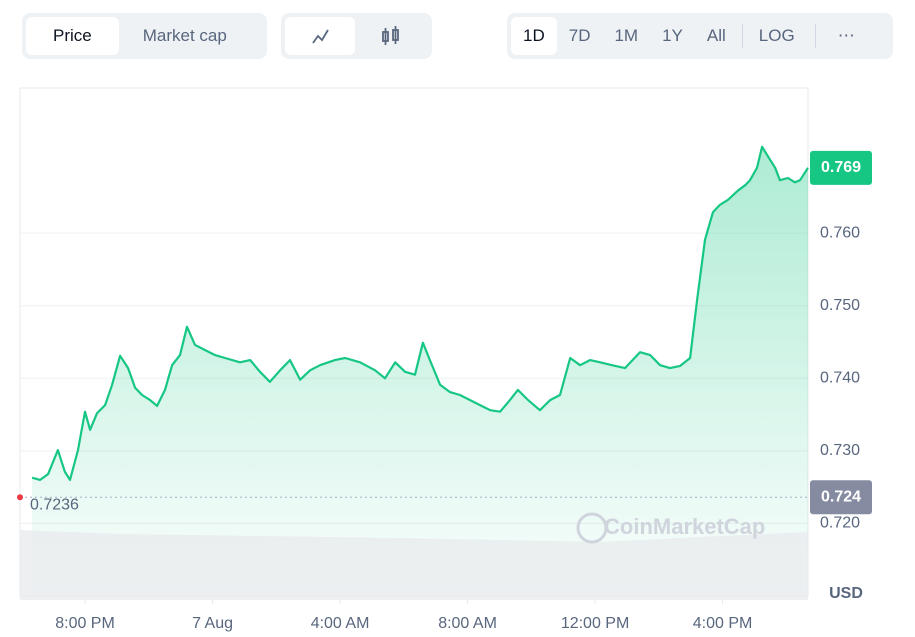 Image resolution: width=915 pixels, height=637 pixels. What do you see at coordinates (72, 36) in the screenshot?
I see `tab: Price` at bounding box center [72, 36].